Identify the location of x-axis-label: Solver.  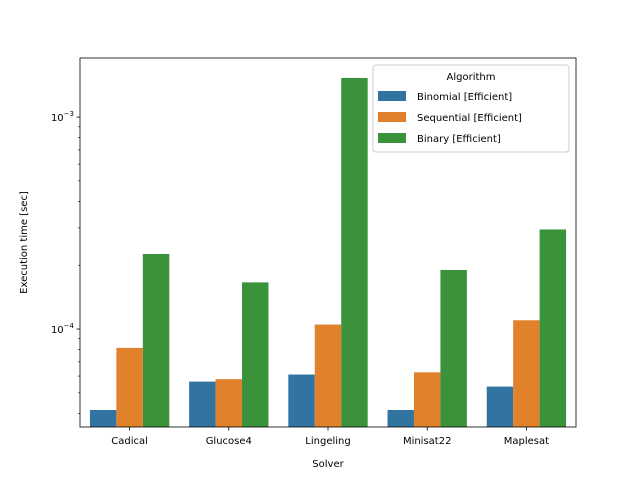
(328, 464).